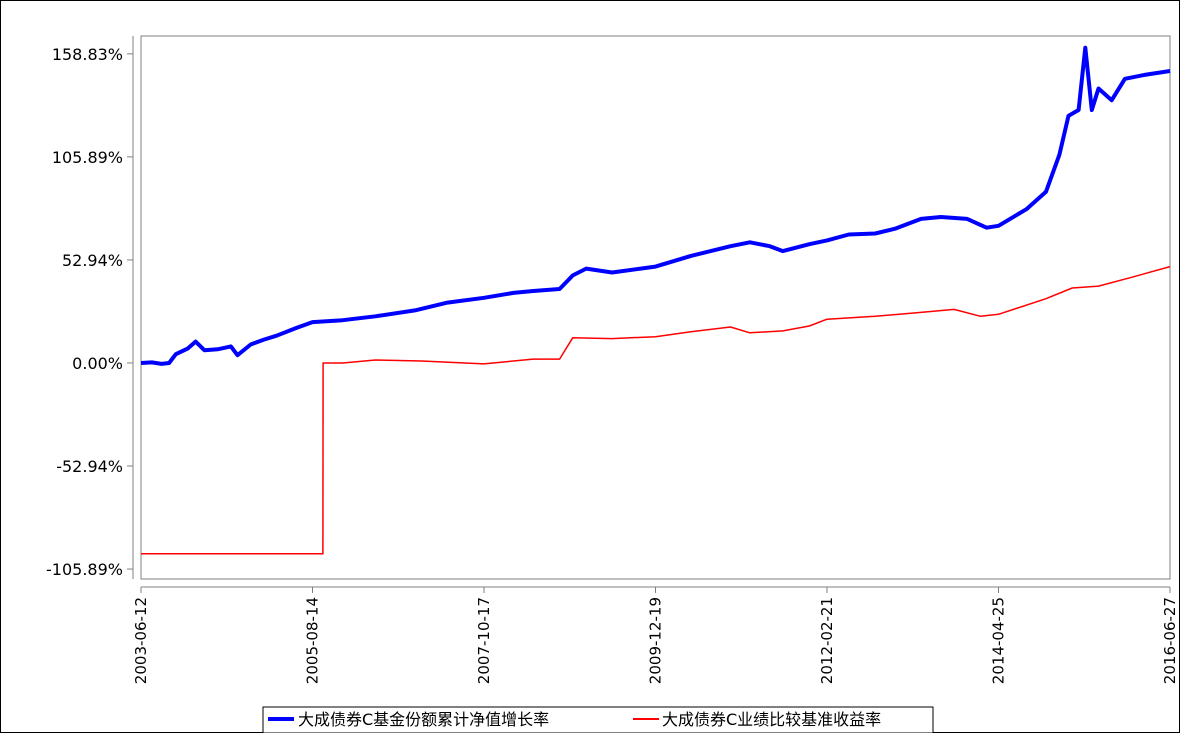 This screenshot has width=1180, height=737. Describe the element at coordinates (87, 157) in the screenshot. I see `y-tick-label: 105.89%` at that location.